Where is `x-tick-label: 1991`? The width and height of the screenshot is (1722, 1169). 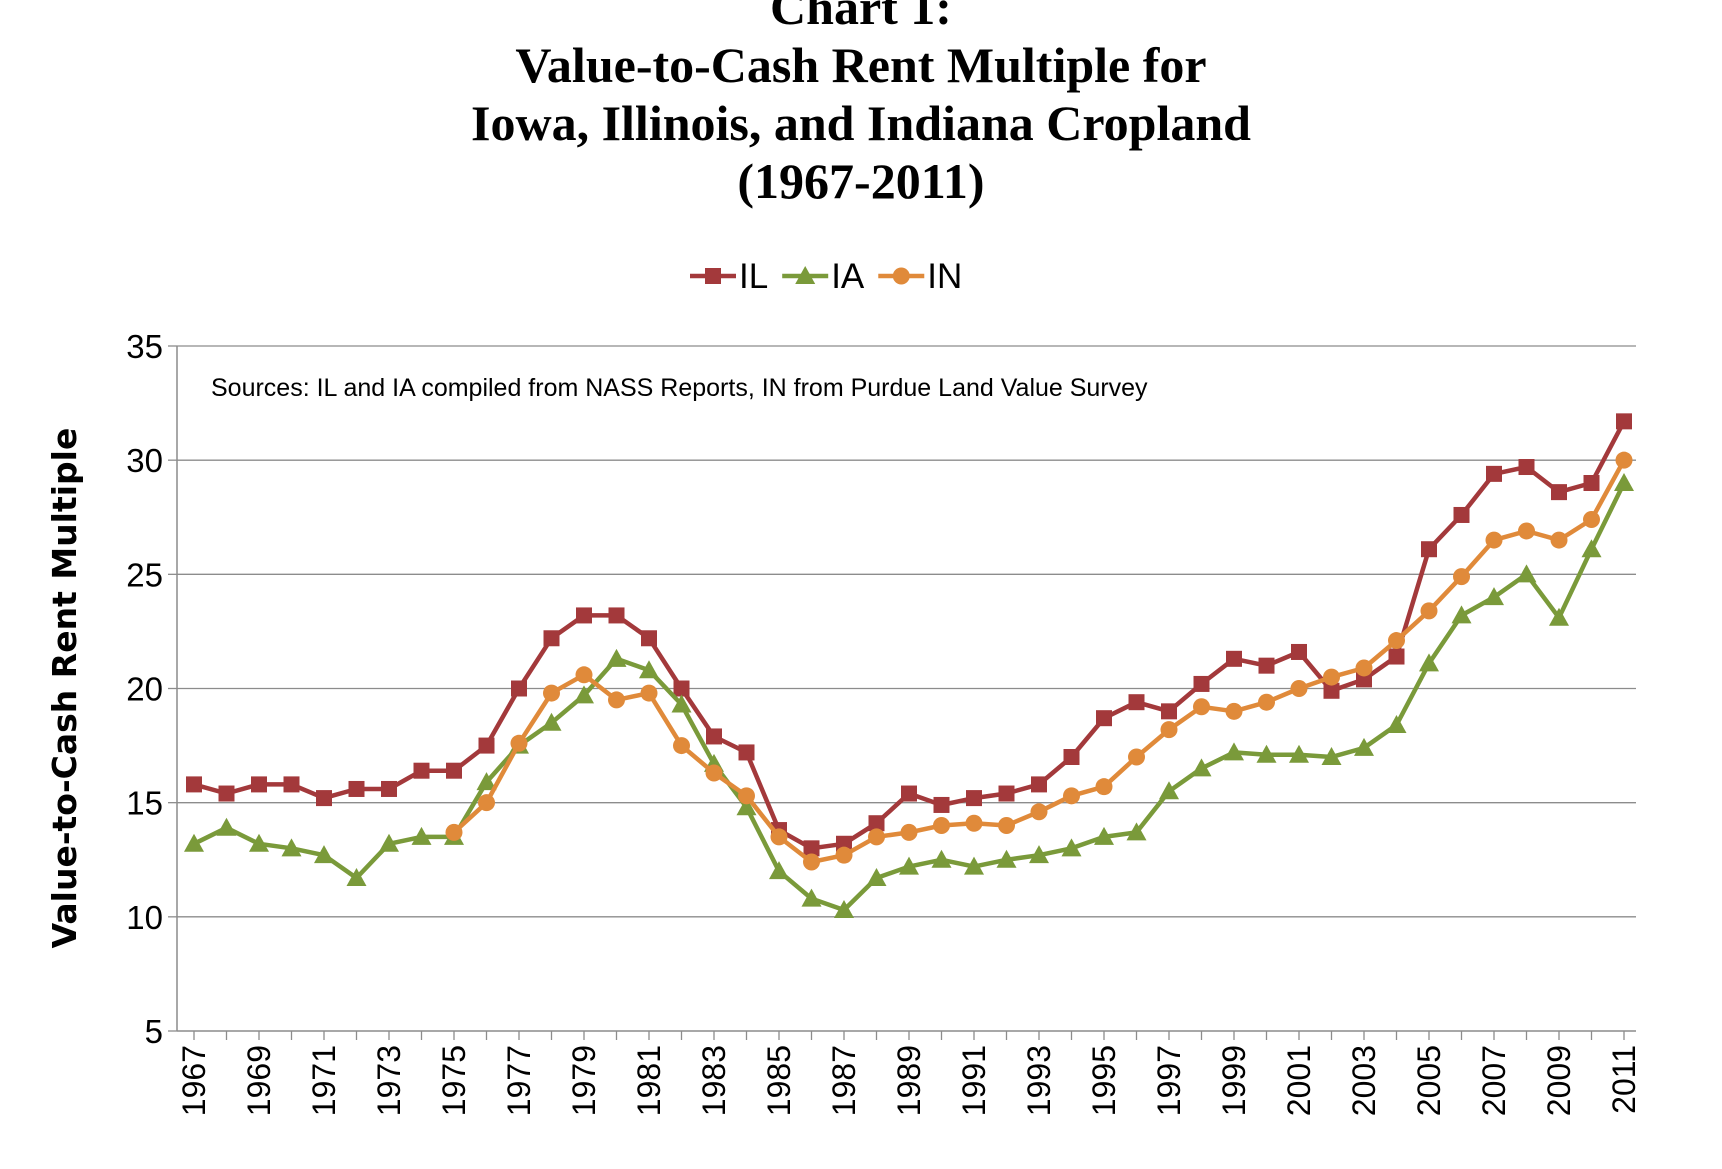 x-tick-label: 1991 is located at coordinates (974, 1080).